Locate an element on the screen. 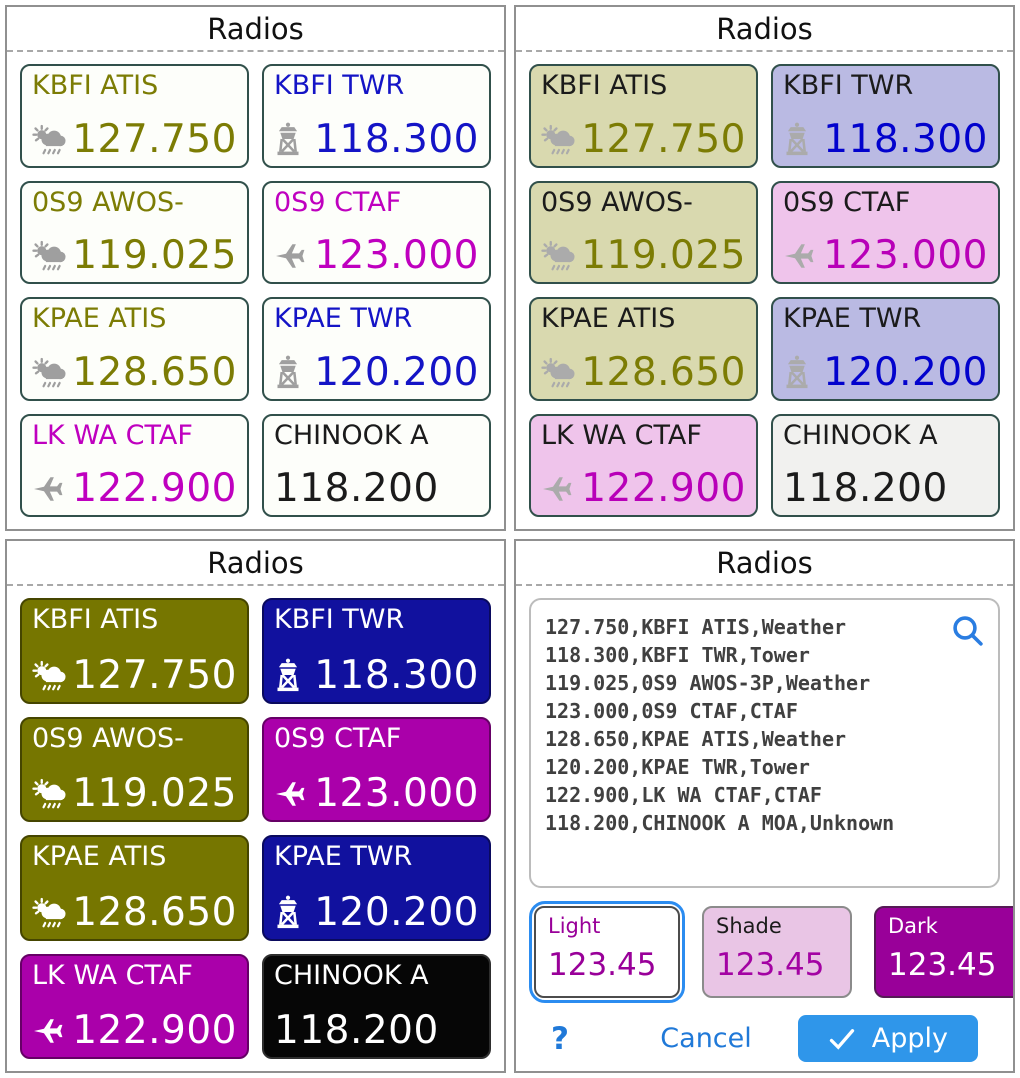  theme-option-label: Light is located at coordinates (574, 926).